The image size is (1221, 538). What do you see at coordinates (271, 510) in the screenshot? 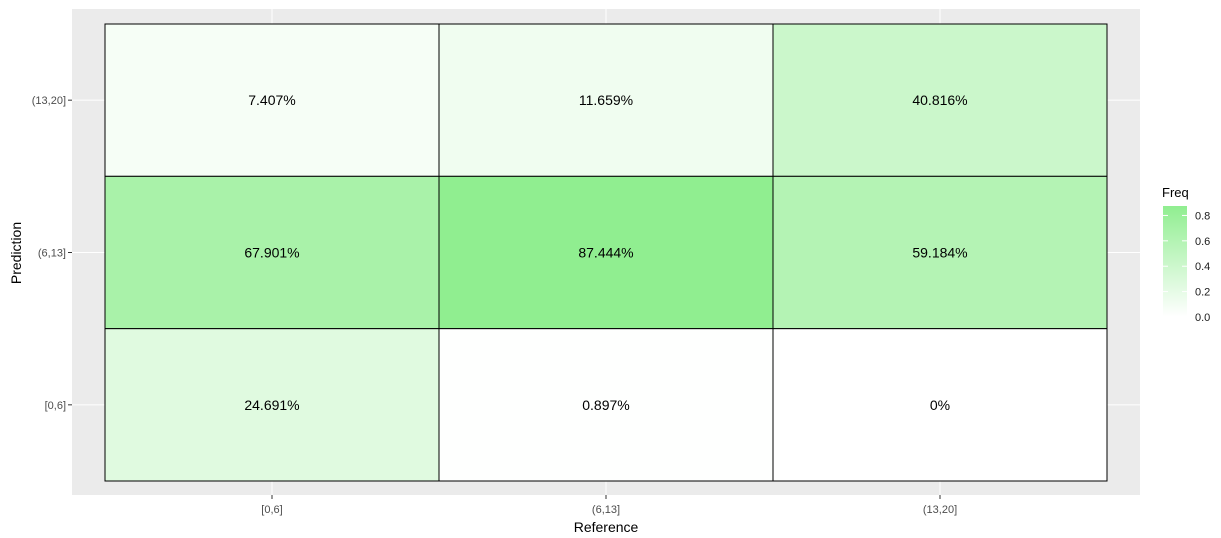
I see `x-tick-label: [0,6]` at bounding box center [271, 510].